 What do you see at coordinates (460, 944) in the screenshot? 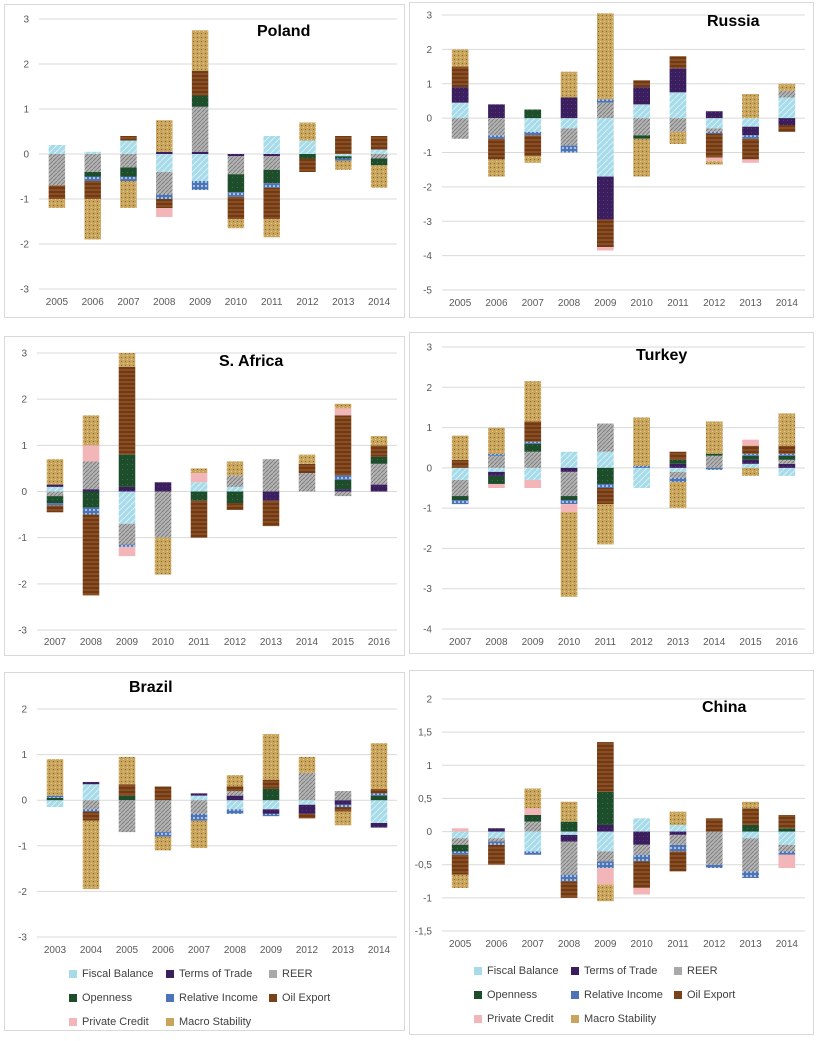
I see `x-tick-label: 2005` at bounding box center [460, 944].